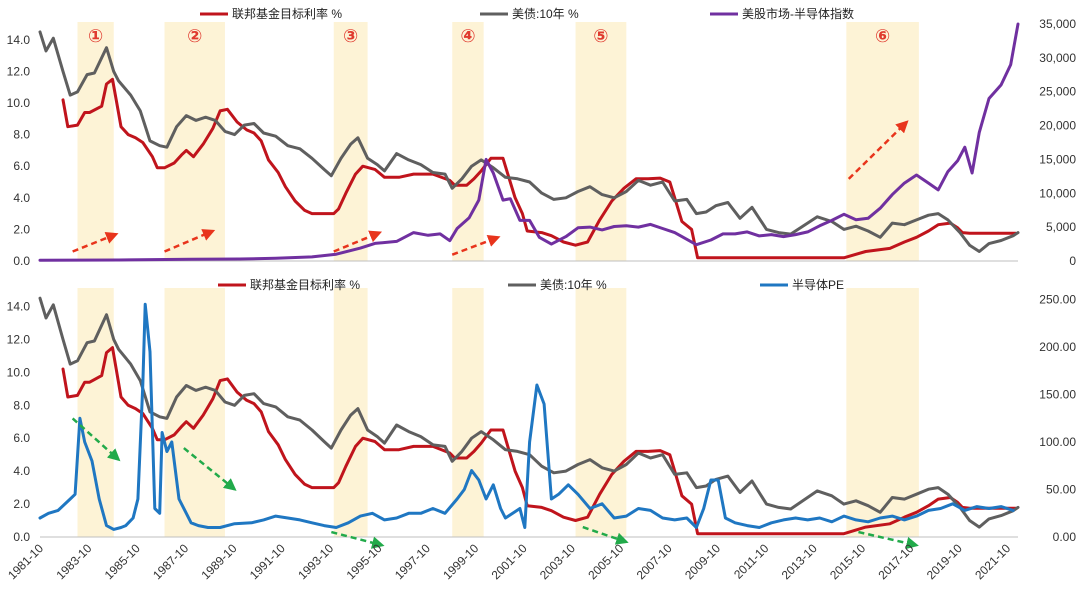 The image size is (1080, 597). I want to click on top-phase-label-2: ②, so click(194, 36).